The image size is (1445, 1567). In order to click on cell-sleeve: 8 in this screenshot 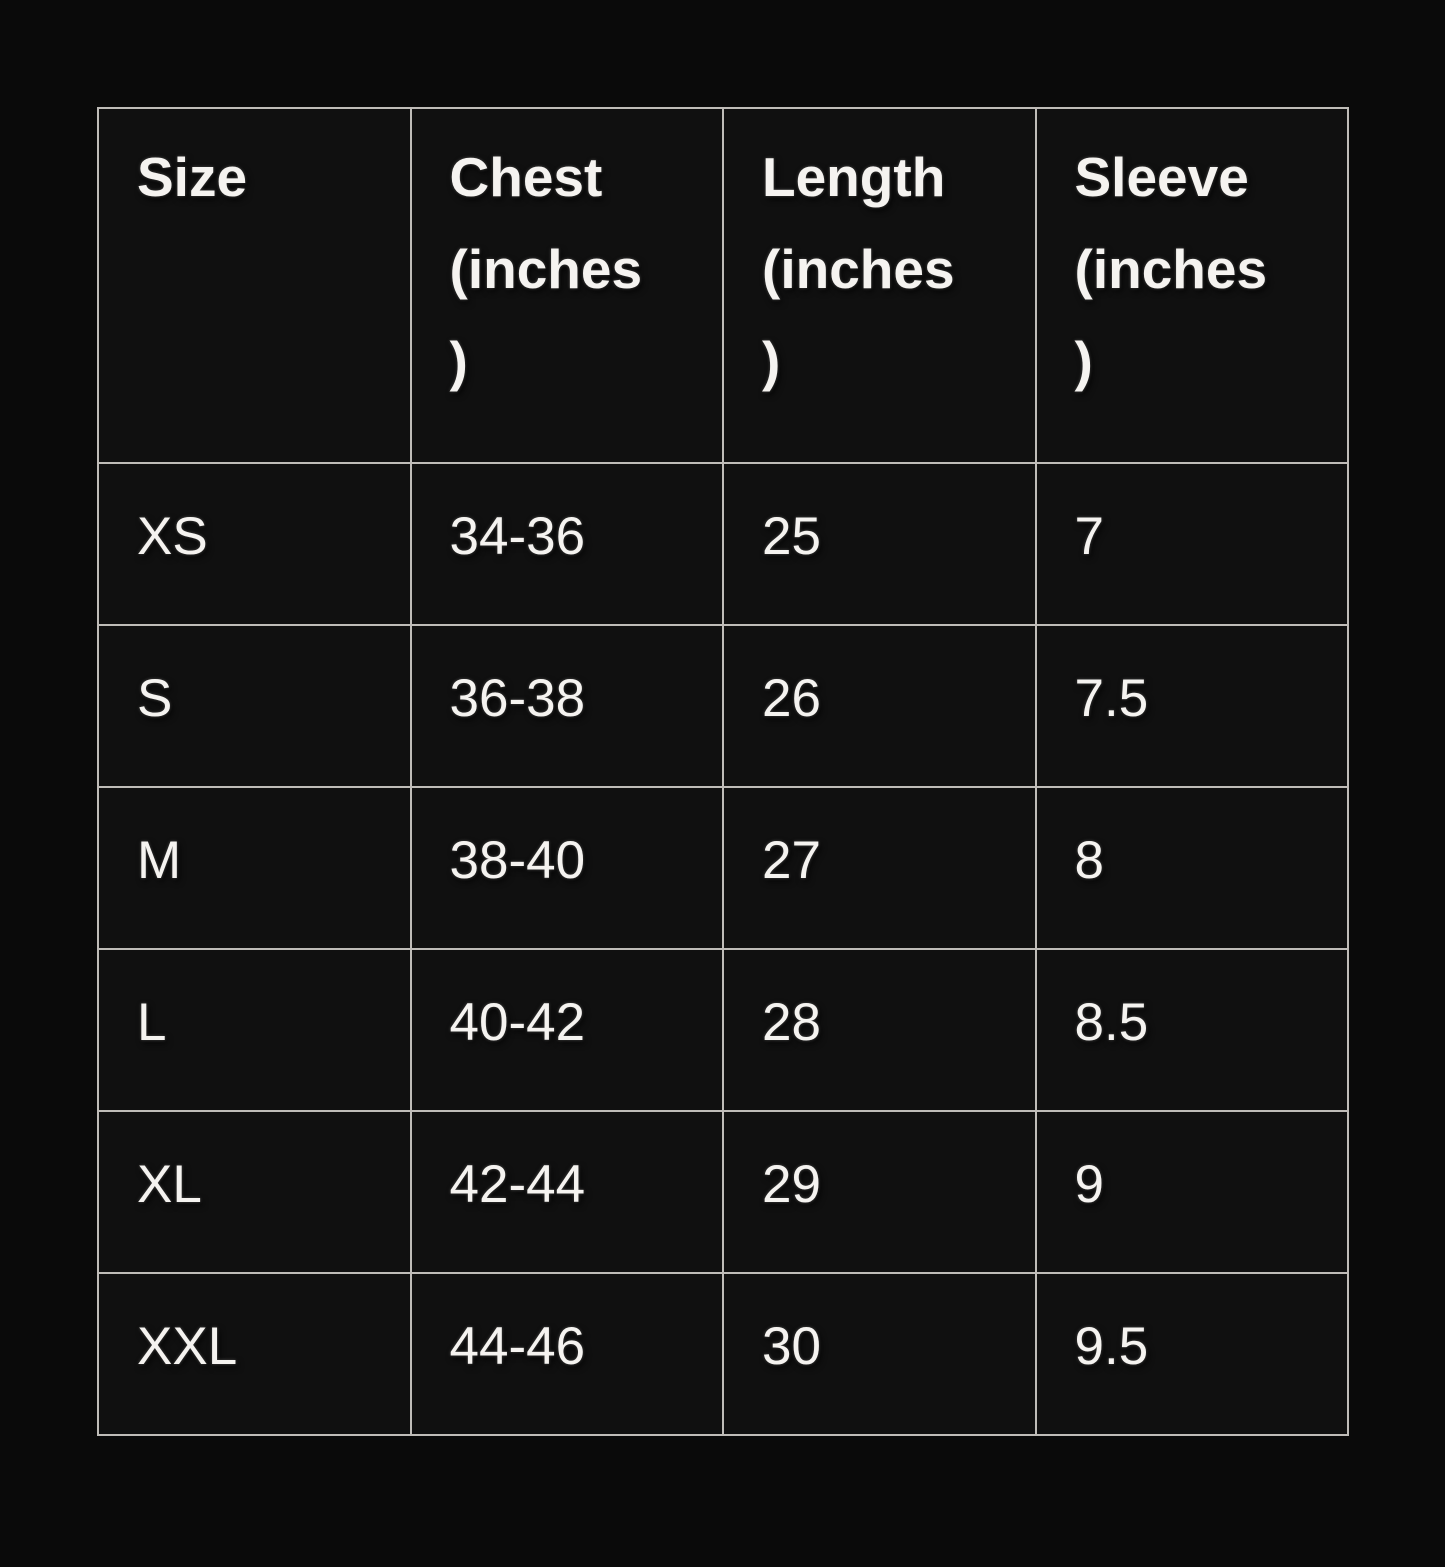, I will do `click(1191, 868)`.